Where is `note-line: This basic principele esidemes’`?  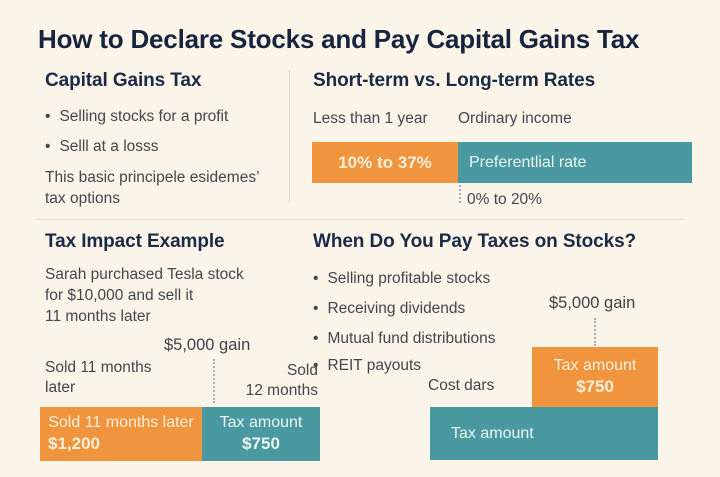 note-line: This basic principele esidemes’ is located at coordinates (152, 177).